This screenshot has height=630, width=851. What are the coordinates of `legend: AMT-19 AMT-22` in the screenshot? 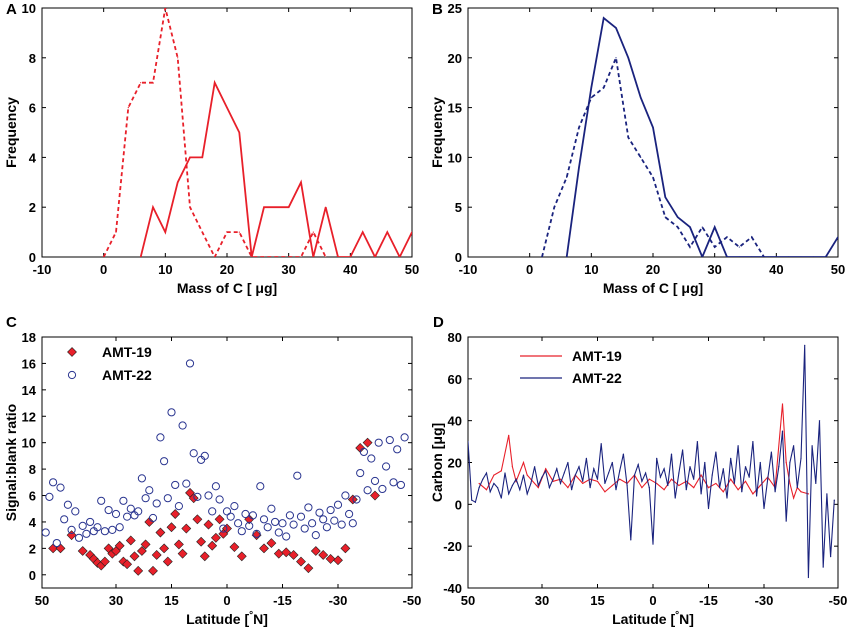 It's located at (109, 363).